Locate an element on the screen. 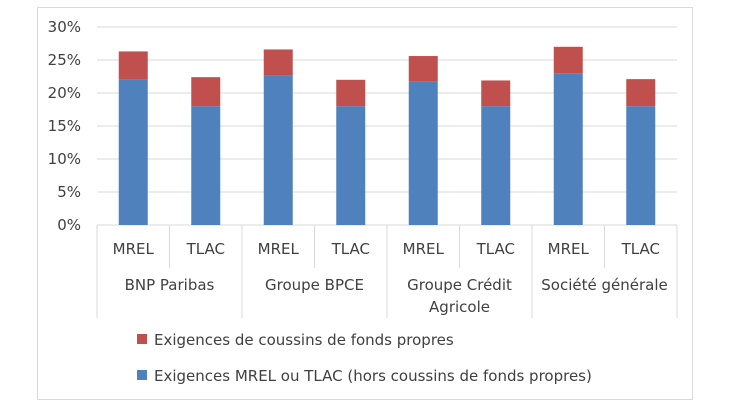 The width and height of the screenshot is (730, 410). y-tick-label: 0% is located at coordinates (69, 225).